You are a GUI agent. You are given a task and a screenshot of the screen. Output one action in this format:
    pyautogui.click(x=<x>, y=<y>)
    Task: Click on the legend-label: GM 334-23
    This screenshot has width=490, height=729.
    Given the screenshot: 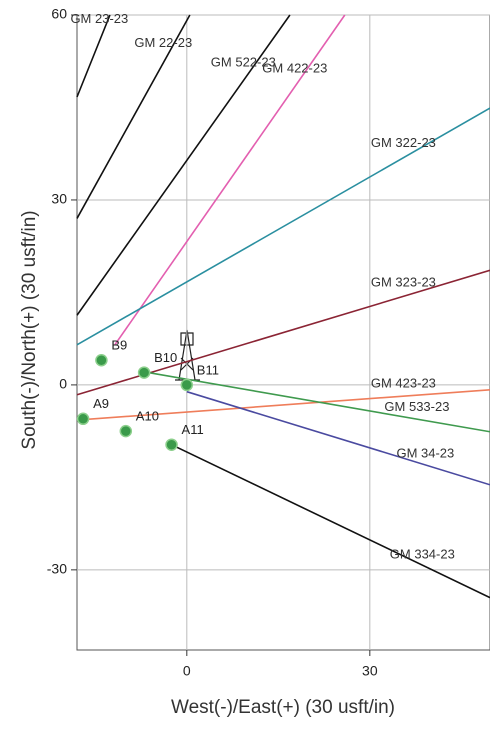 What is the action you would take?
    pyautogui.click(x=422, y=553)
    